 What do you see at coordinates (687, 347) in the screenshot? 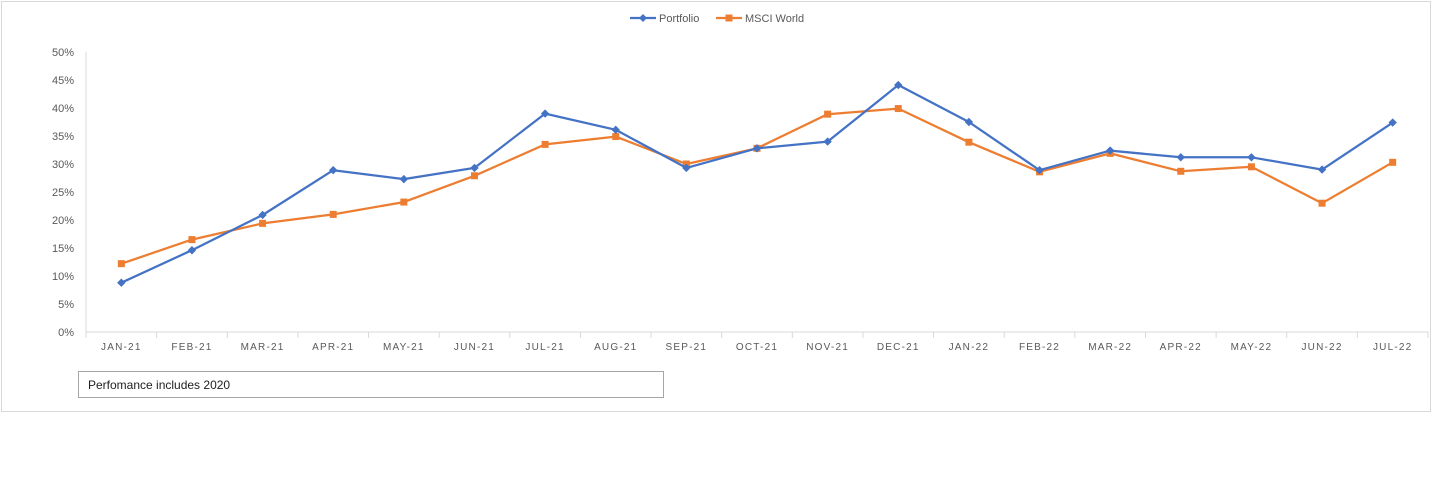
I see `x-tick-label: SEP-21` at bounding box center [687, 347].